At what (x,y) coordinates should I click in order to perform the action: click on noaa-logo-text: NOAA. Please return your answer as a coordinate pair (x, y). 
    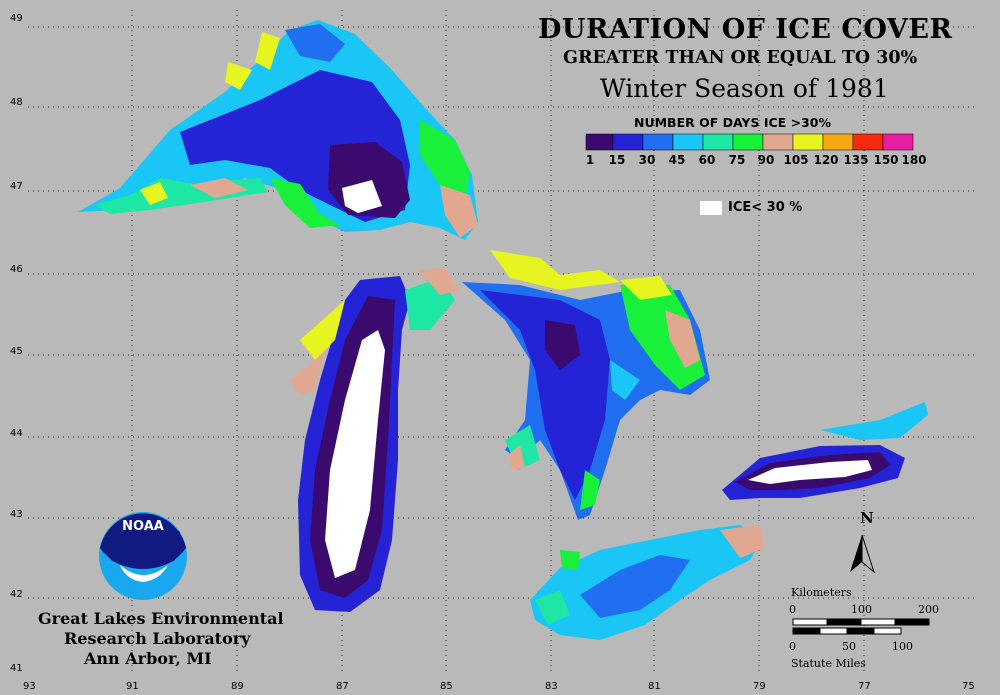
    Looking at the image, I should click on (143, 526).